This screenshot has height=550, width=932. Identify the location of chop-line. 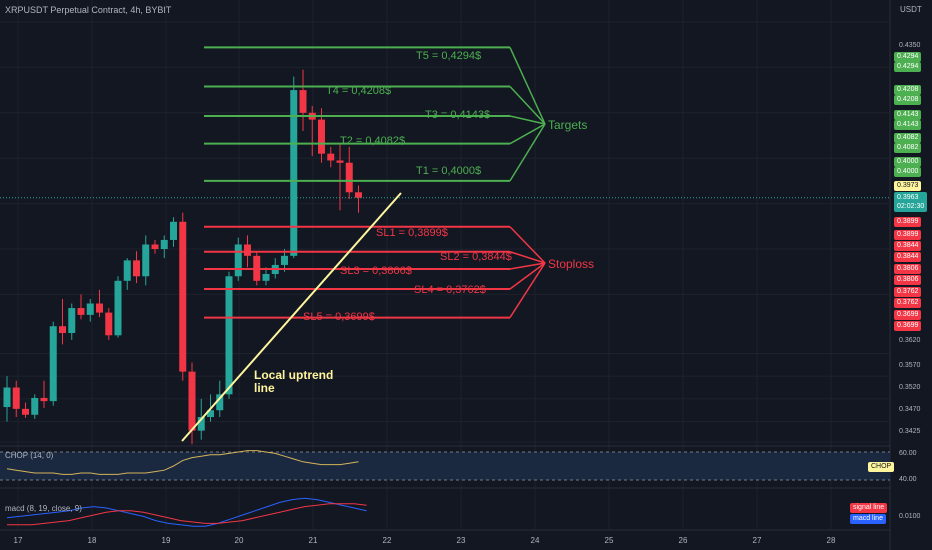
(182, 462).